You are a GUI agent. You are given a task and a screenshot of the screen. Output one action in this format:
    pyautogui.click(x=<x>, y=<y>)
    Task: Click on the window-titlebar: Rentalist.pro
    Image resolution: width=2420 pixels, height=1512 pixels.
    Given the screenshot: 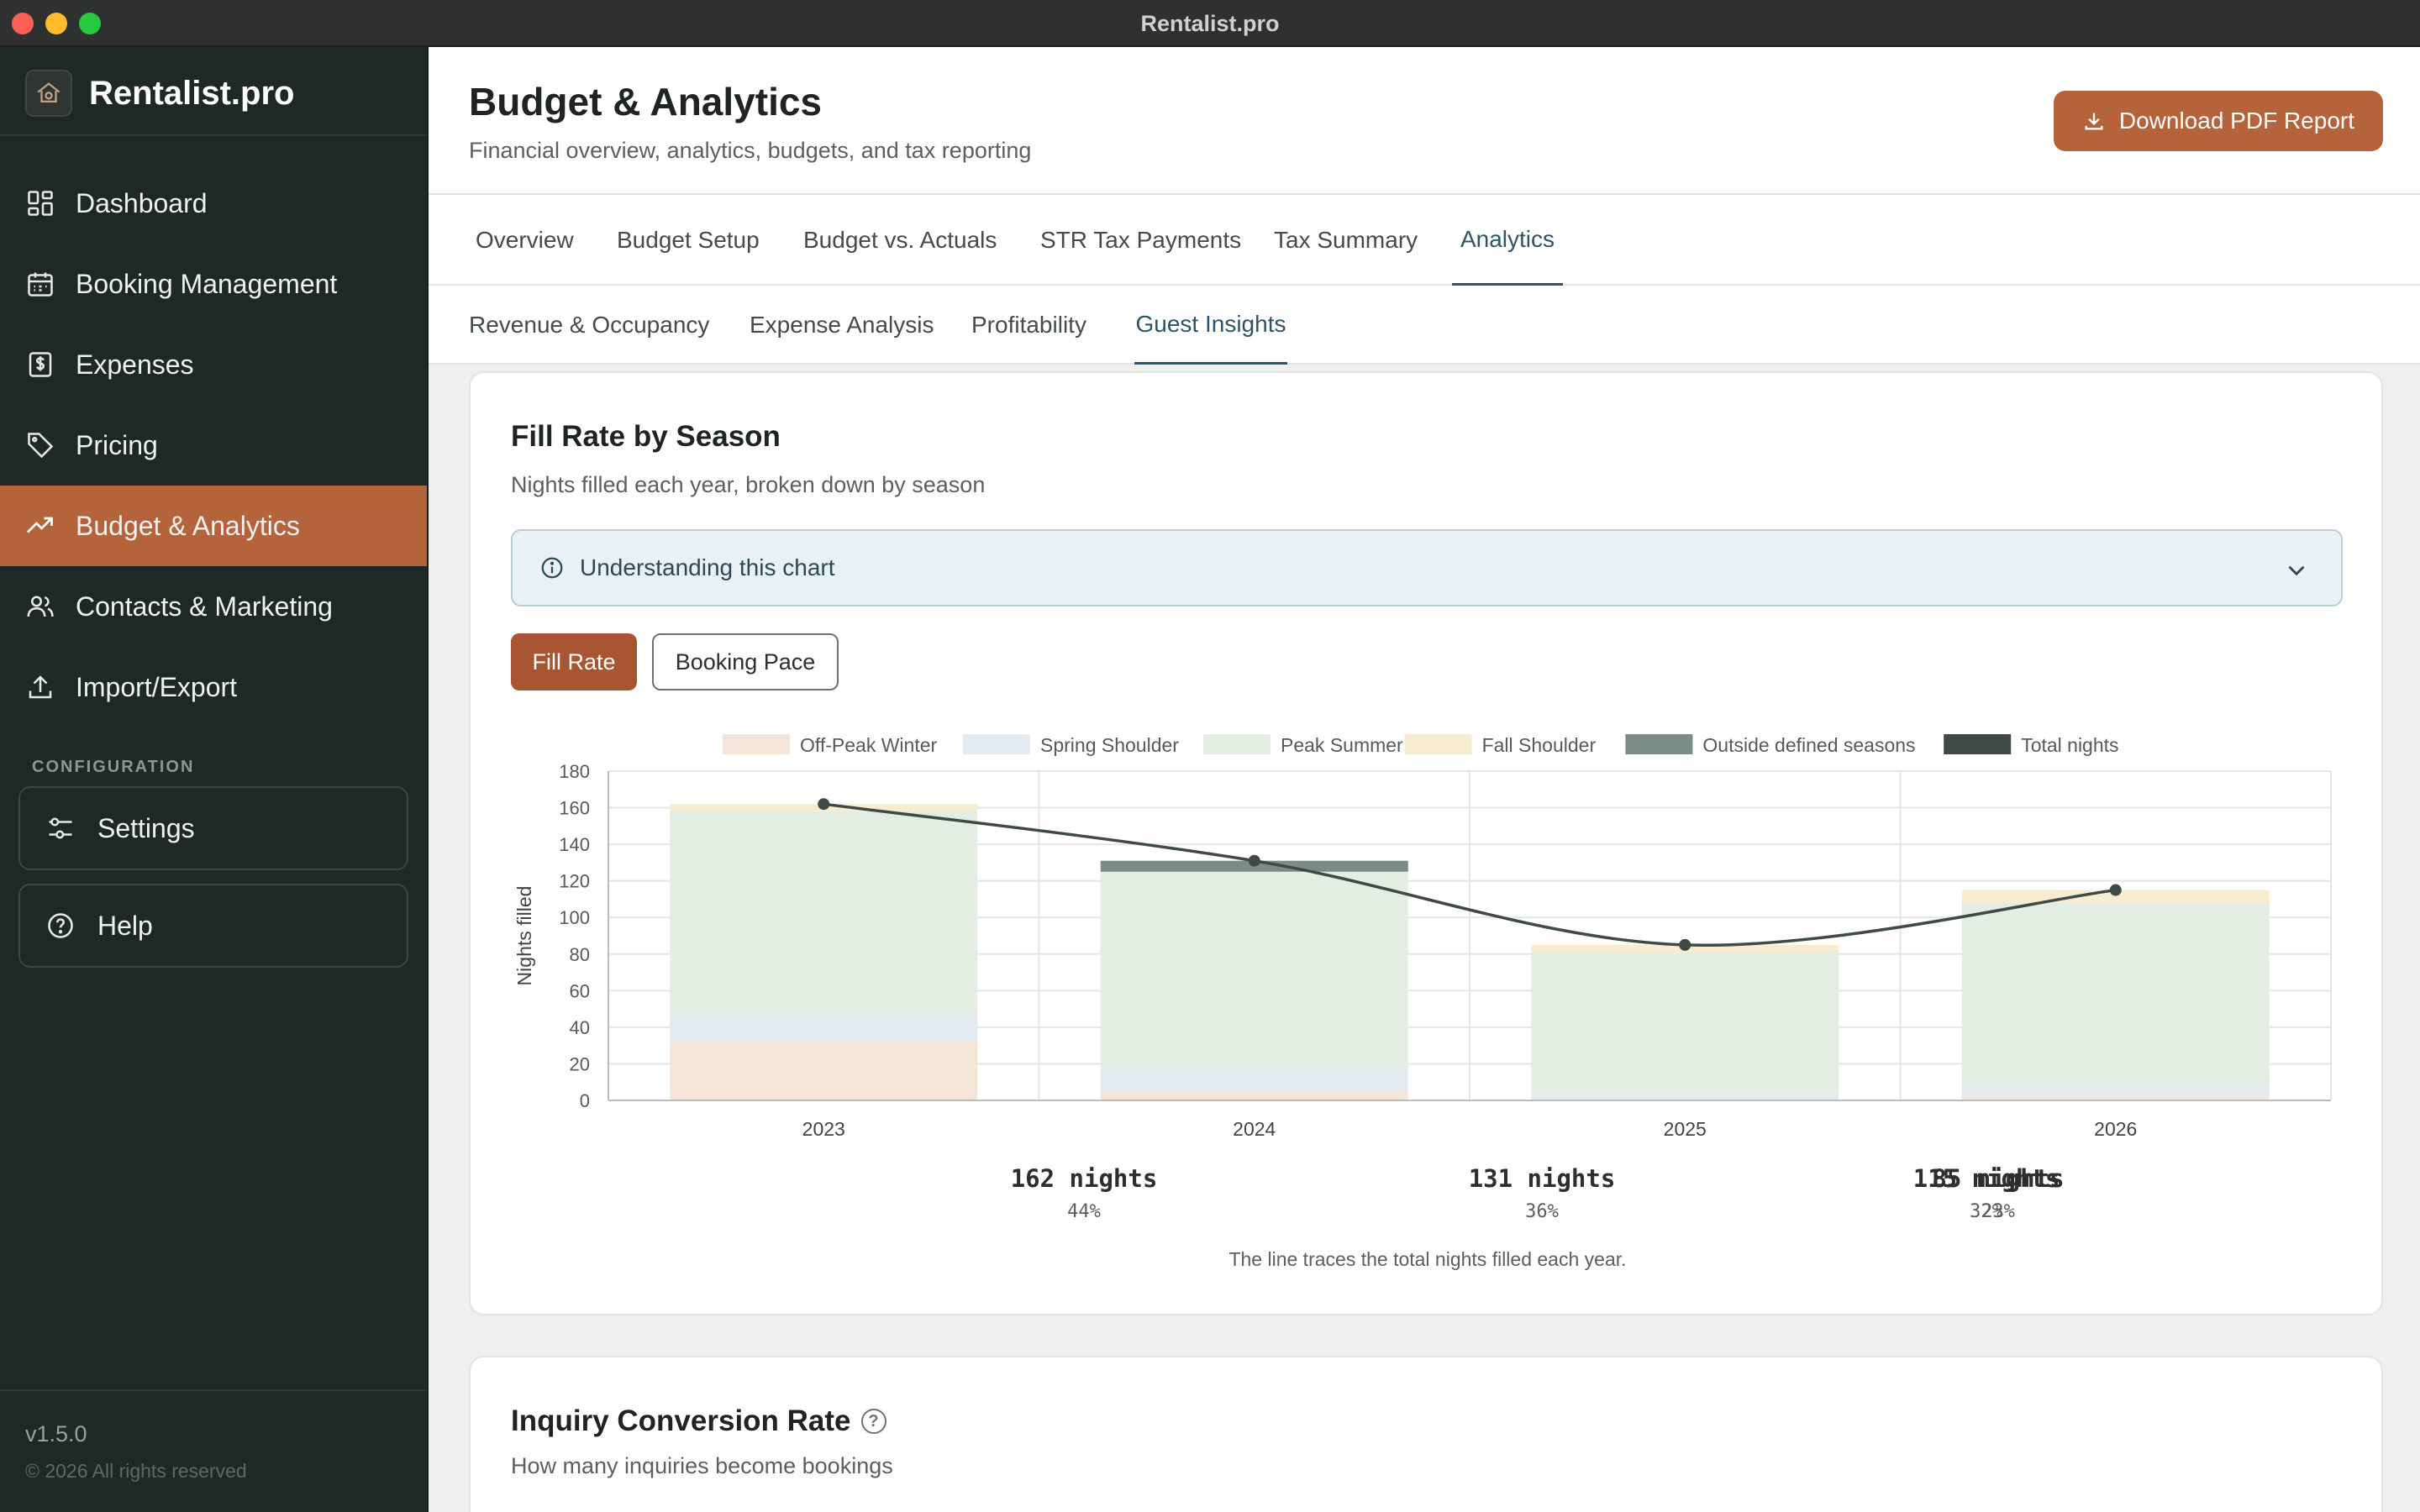 What is the action you would take?
    pyautogui.click(x=1210, y=23)
    